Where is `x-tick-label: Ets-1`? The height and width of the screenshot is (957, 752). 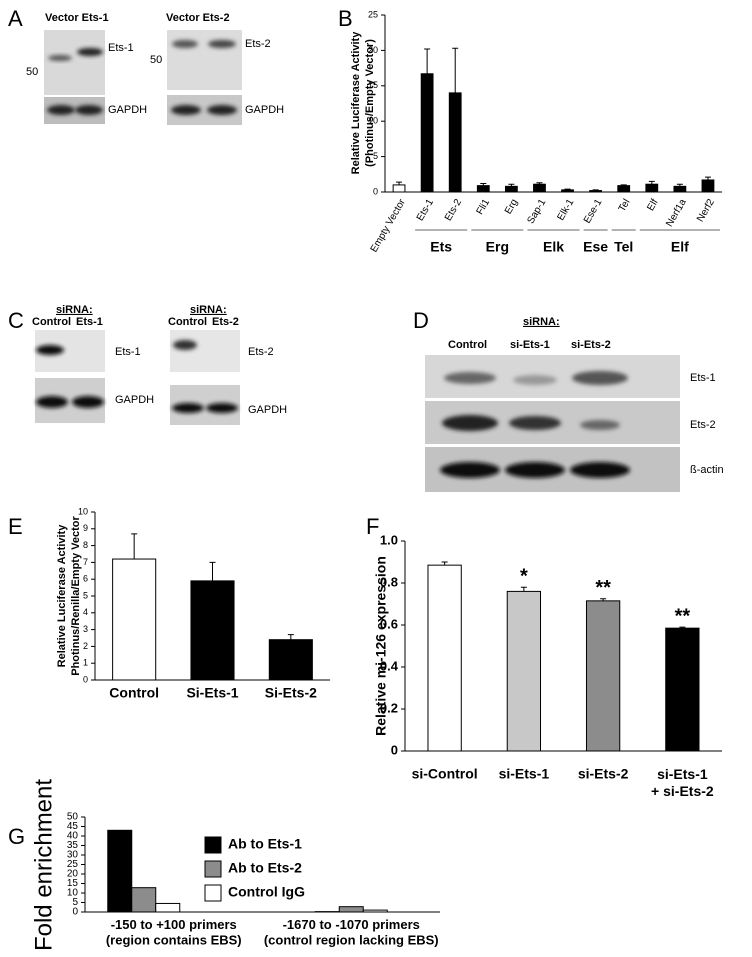
x-tick-label: Ets-1 is located at coordinates (425, 210).